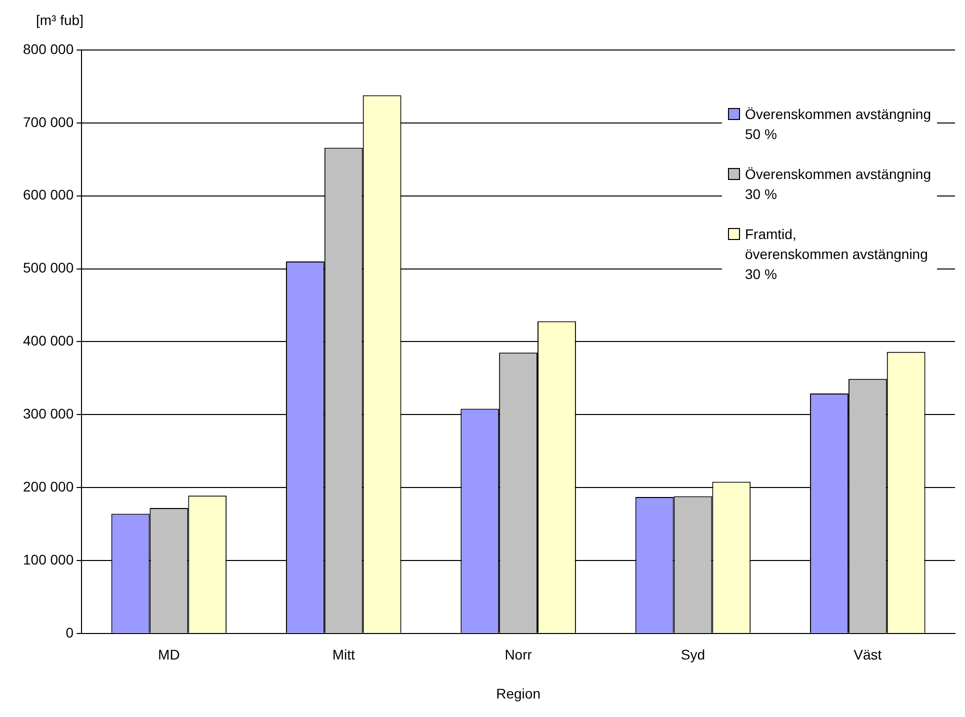 Image resolution: width=965 pixels, height=717 pixels. What do you see at coordinates (48, 559) in the screenshot?
I see `y-tick-label: 100 000` at bounding box center [48, 559].